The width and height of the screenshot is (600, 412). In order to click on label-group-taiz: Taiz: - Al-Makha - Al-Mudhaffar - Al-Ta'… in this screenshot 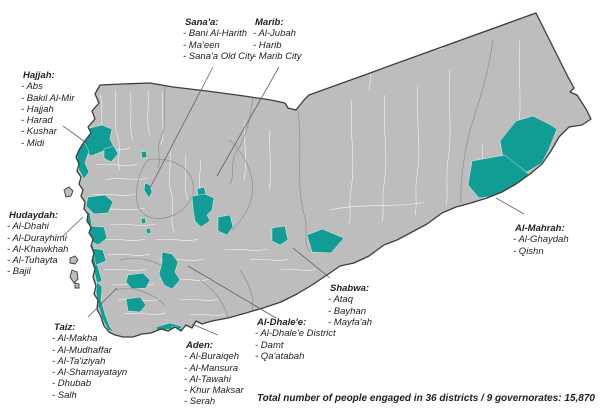, I will do `click(89, 361)`.